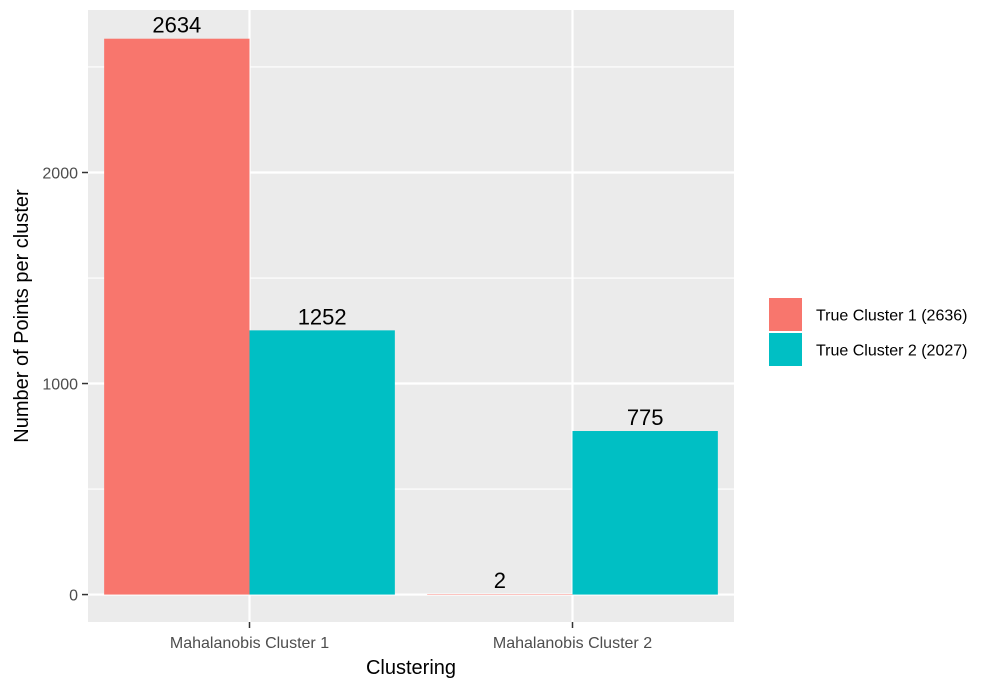 This screenshot has height=688, width=1008. I want to click on x-tick-label: Mahalanobis Cluster 2, so click(572, 643).